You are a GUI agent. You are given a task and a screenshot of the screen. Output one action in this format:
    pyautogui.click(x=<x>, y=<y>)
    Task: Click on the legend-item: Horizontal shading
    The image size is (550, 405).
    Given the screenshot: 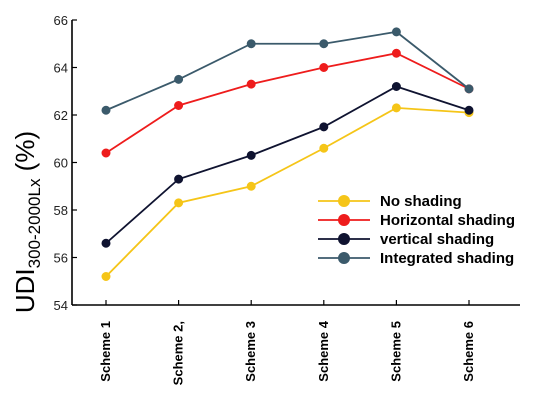 What is the action you would take?
    pyautogui.click(x=416, y=220)
    